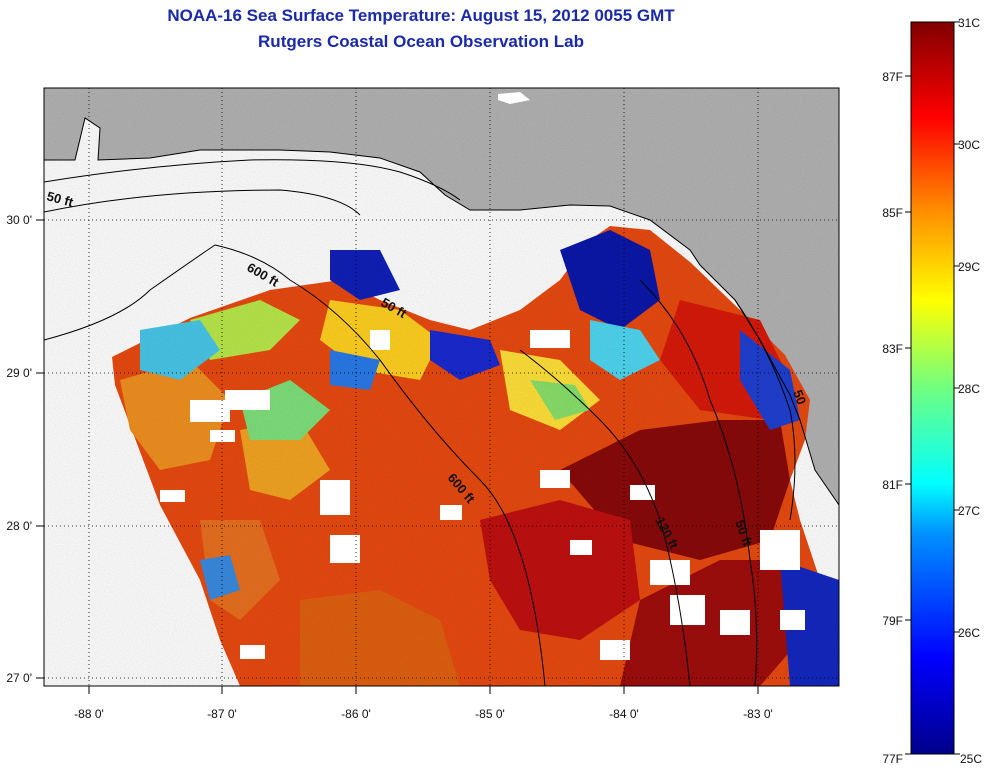 The width and height of the screenshot is (992, 770). What do you see at coordinates (892, 621) in the screenshot?
I see `fahrenheit-label: 79F` at bounding box center [892, 621].